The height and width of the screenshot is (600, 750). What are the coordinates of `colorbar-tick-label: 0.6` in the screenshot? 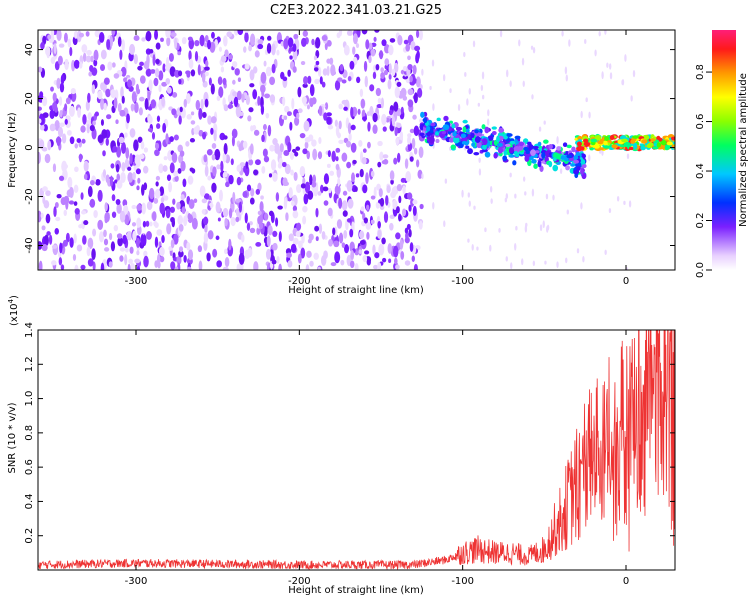 It's located at (700, 122).